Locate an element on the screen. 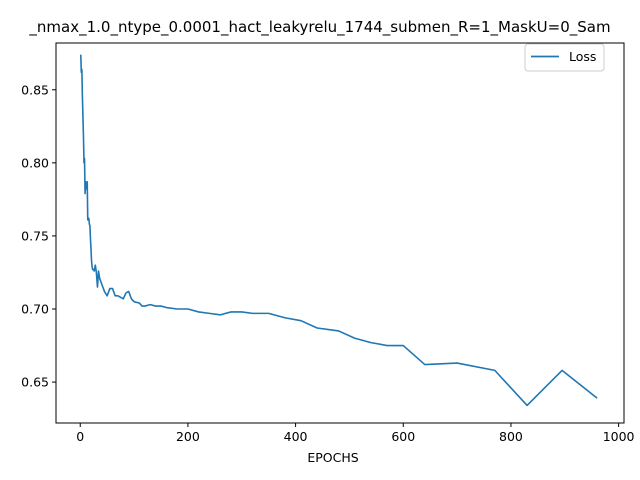  y-tick-label: 0.80 is located at coordinates (35, 162).